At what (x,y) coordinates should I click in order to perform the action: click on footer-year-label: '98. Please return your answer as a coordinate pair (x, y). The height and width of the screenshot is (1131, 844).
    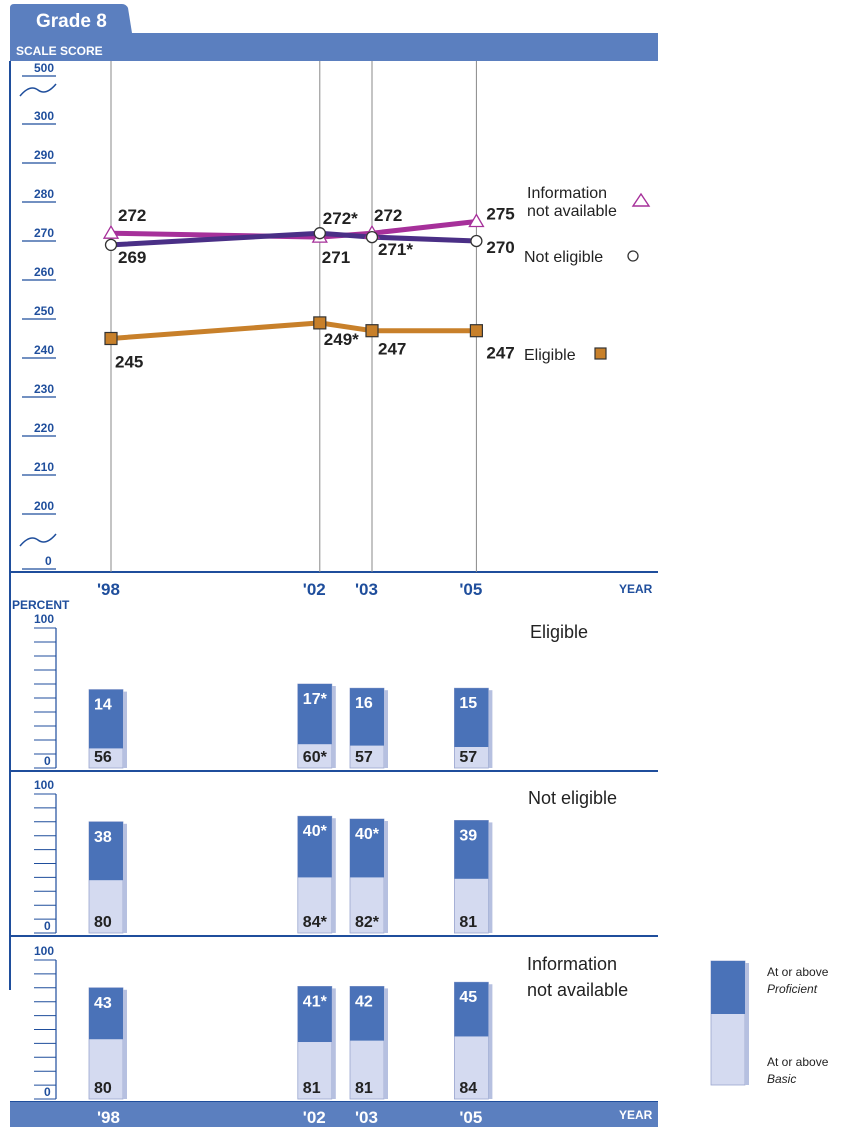
    Looking at the image, I should click on (108, 1117).